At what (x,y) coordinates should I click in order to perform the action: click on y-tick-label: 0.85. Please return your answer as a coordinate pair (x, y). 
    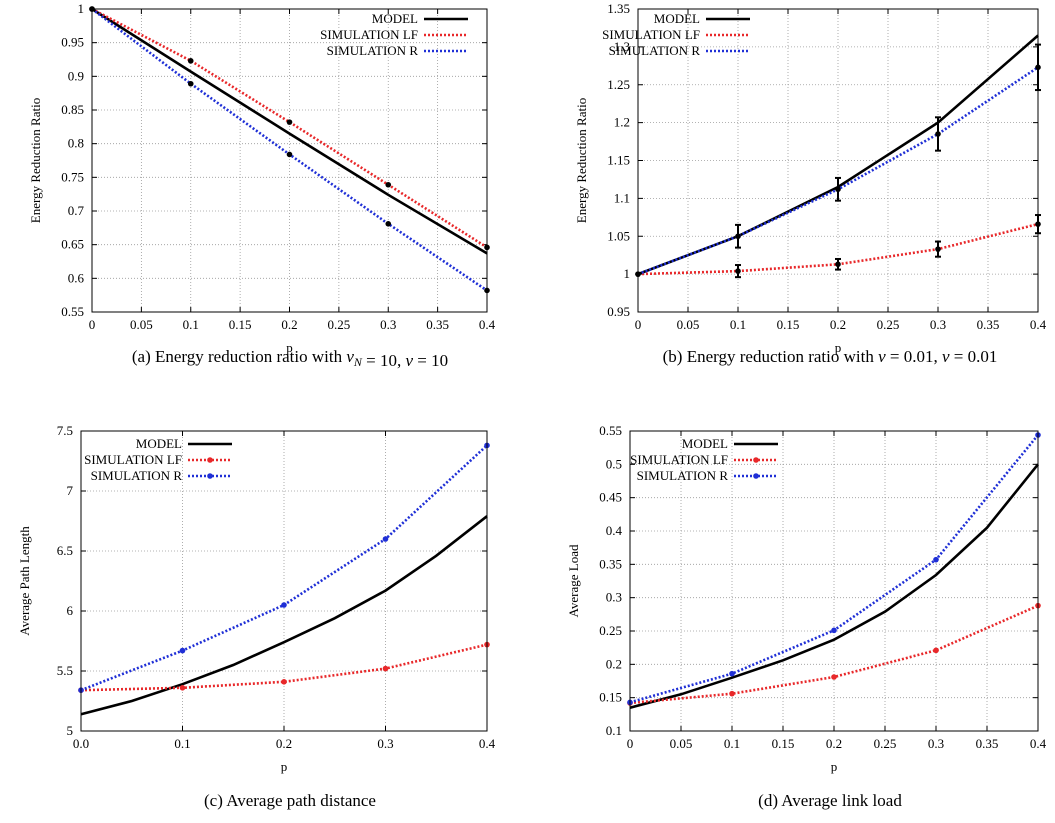
    Looking at the image, I should click on (72, 109).